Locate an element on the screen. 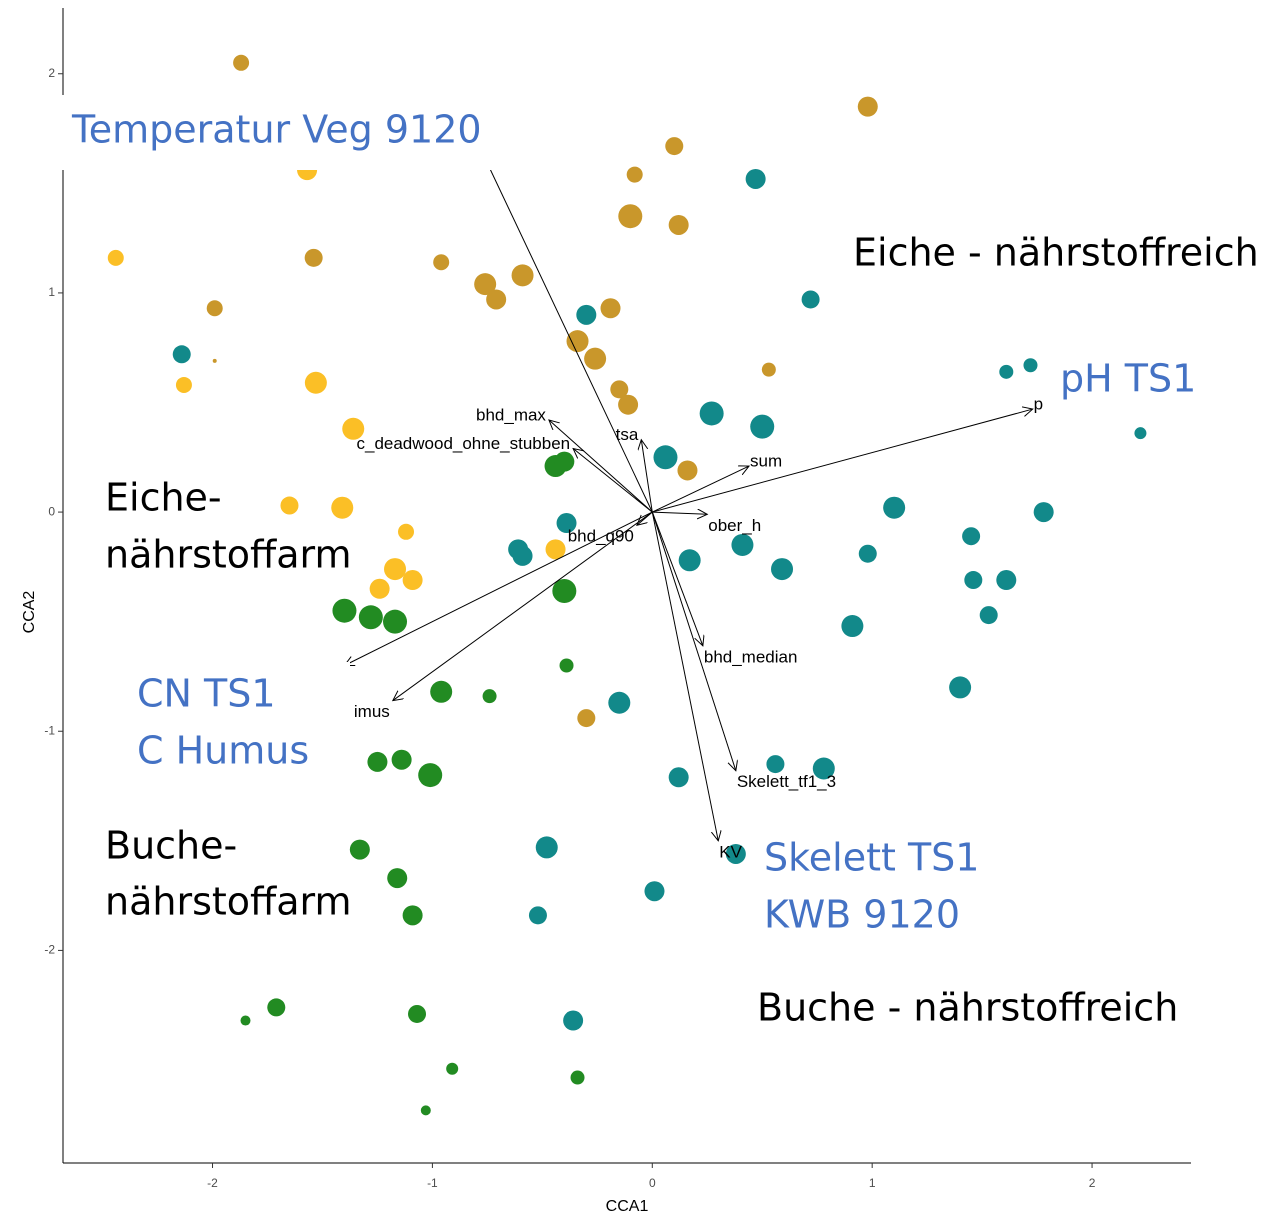 The image size is (1271, 1218). annotation: Eiche- is located at coordinates (163, 498).